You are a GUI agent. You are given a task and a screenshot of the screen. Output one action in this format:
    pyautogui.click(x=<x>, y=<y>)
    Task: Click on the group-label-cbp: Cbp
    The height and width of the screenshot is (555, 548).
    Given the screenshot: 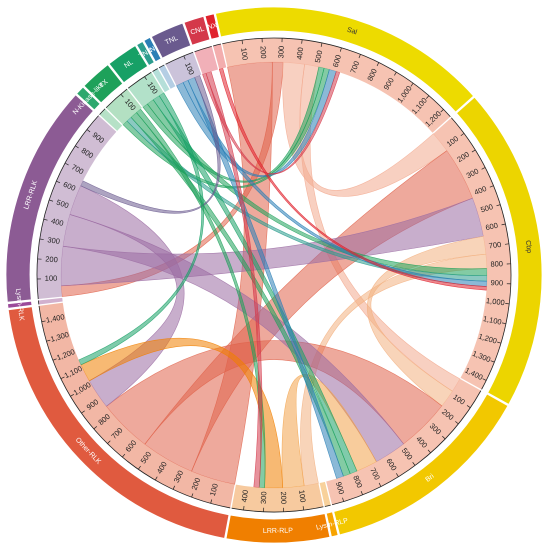 What is the action you would take?
    pyautogui.click(x=528, y=247)
    